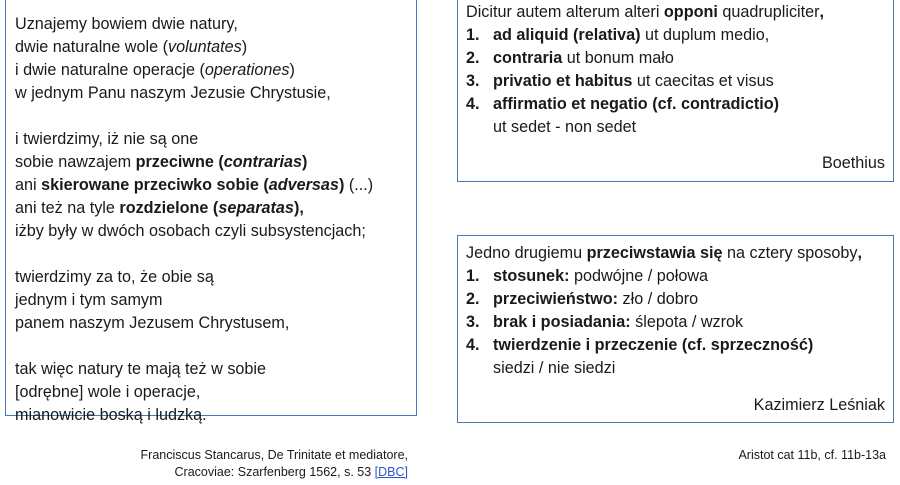  I want to click on quote-line: [odrębne] wole i operacje,, so click(108, 392).